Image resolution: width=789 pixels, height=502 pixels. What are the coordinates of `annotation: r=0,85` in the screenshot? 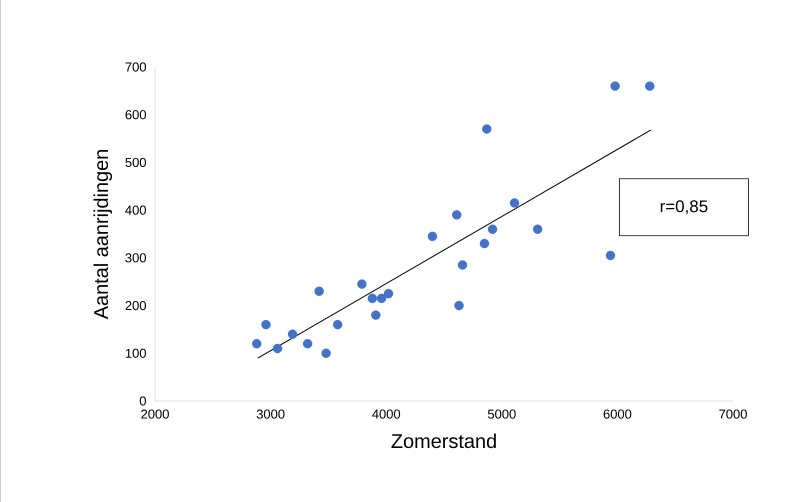 It's located at (684, 207).